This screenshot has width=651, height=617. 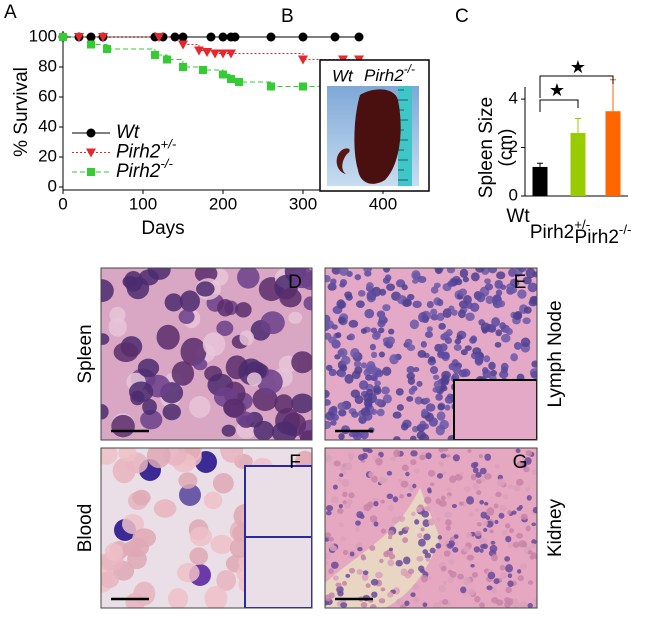 I want to click on y-axis-title: (cm), so click(x=506, y=148).